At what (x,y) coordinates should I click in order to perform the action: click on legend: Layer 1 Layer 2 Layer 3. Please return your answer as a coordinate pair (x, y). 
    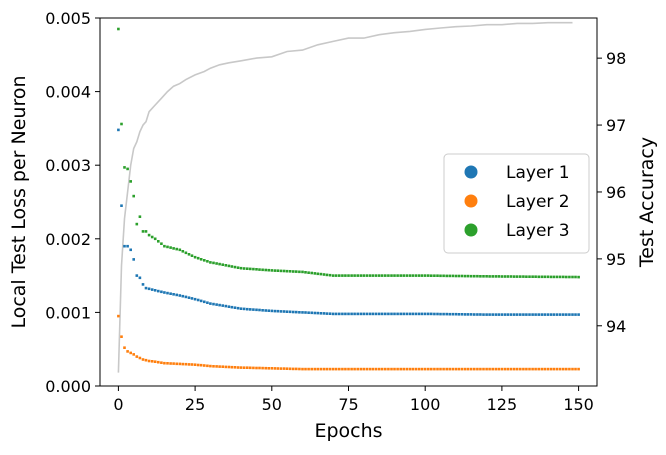
    Looking at the image, I should click on (516, 203).